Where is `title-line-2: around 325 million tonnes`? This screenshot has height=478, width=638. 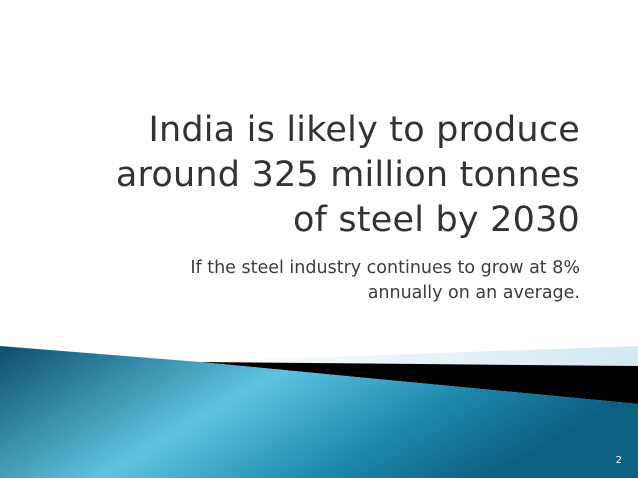
title-line-2: around 325 million tonnes is located at coordinates (347, 175).